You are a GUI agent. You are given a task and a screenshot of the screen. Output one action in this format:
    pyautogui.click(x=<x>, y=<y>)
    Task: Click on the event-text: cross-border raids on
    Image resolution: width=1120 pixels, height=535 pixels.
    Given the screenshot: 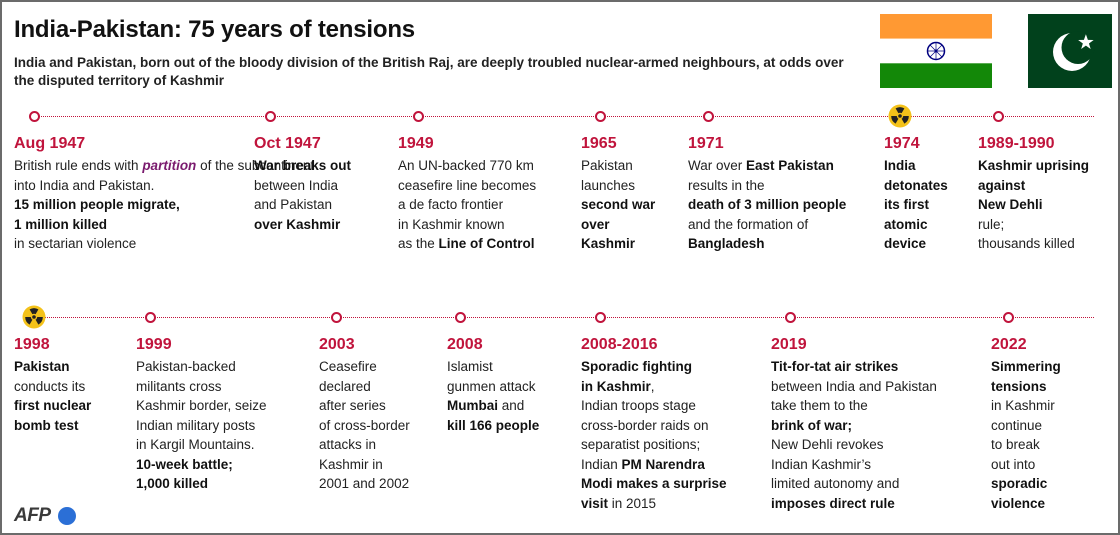 What is the action you would take?
    pyautogui.click(x=645, y=425)
    